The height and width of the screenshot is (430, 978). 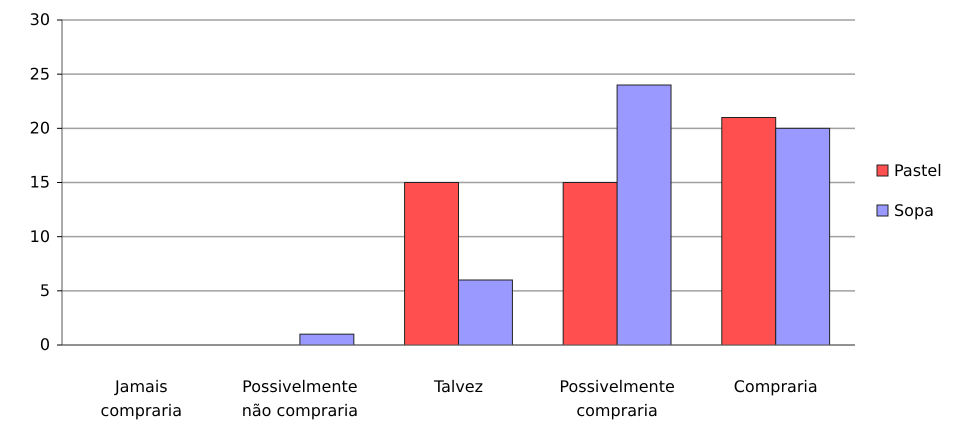 I want to click on y-tick-label: 10, so click(x=40, y=236).